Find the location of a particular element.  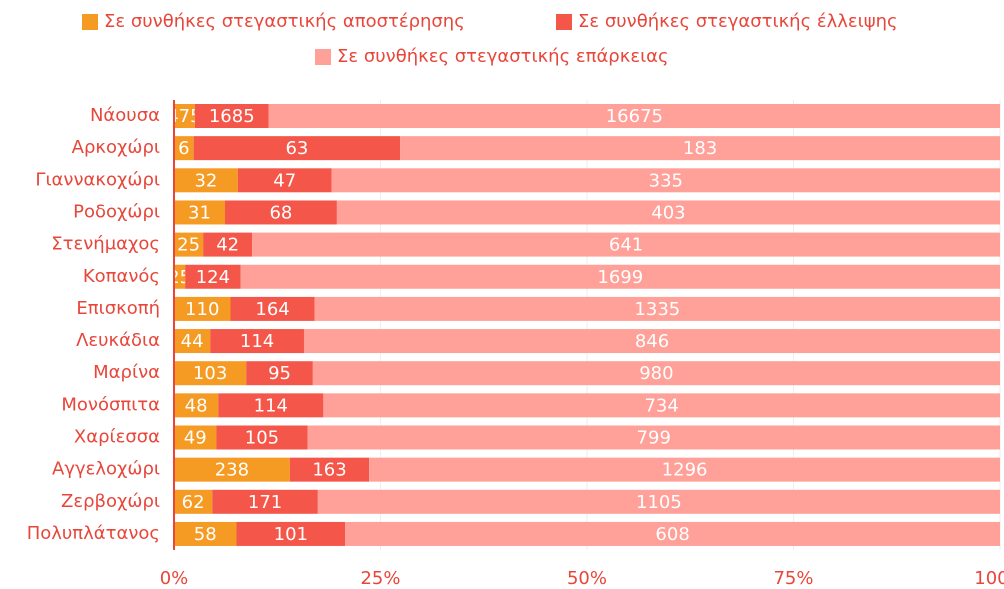

value-label: 641 is located at coordinates (626, 245).